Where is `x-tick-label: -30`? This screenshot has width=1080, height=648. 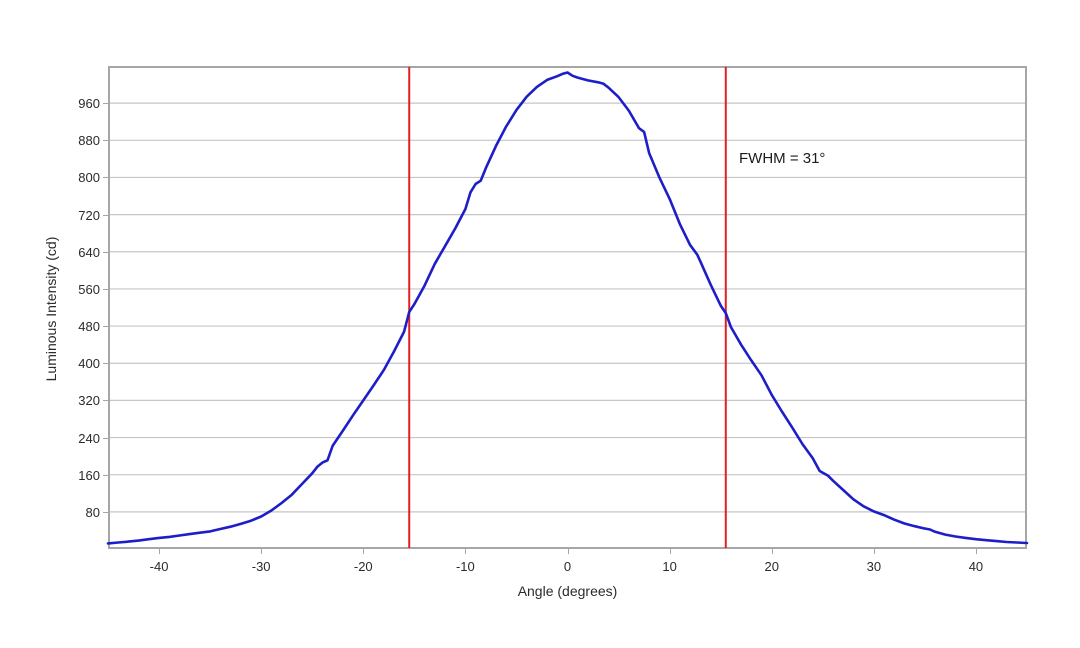 x-tick-label: -30 is located at coordinates (261, 566).